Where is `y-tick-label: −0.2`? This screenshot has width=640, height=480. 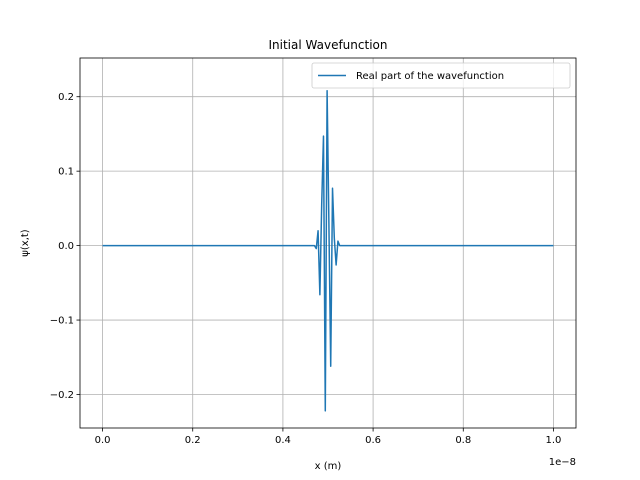 y-tick-label: −0.2 is located at coordinates (62, 395).